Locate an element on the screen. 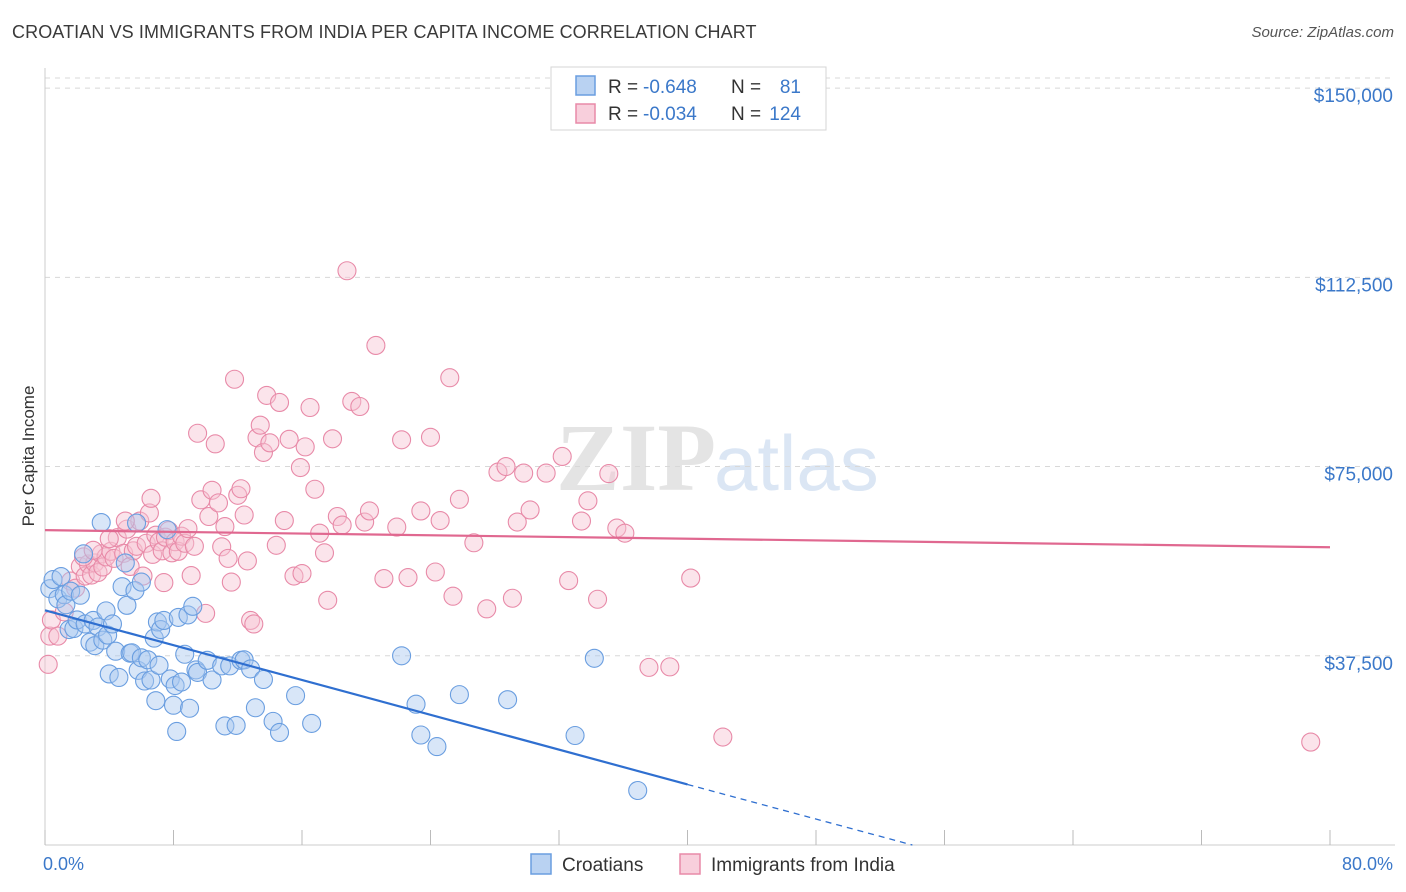  legend-n-value-2: 124 is located at coordinates (785, 114).